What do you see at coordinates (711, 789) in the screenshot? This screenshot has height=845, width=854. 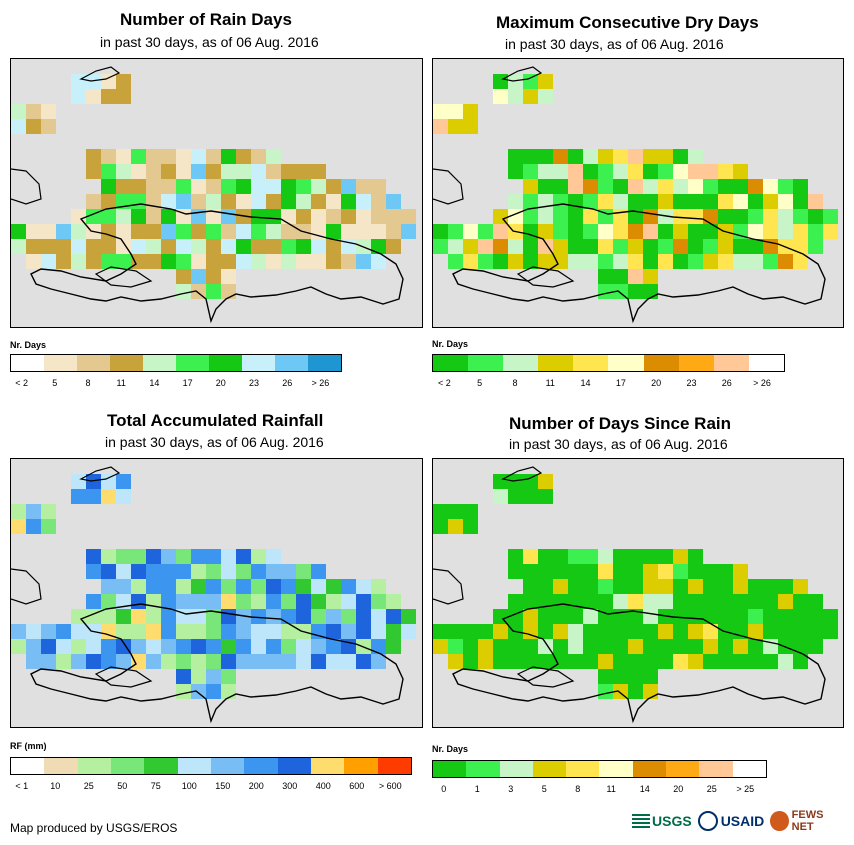 I see `legend-label: 25` at bounding box center [711, 789].